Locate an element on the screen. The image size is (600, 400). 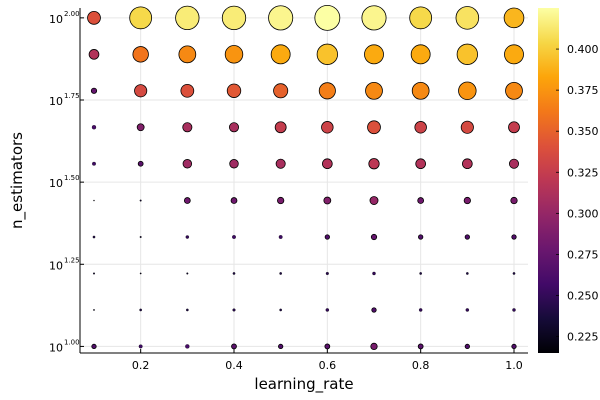
y-tick-label-exponent: 1.75 is located at coordinates (72, 96).